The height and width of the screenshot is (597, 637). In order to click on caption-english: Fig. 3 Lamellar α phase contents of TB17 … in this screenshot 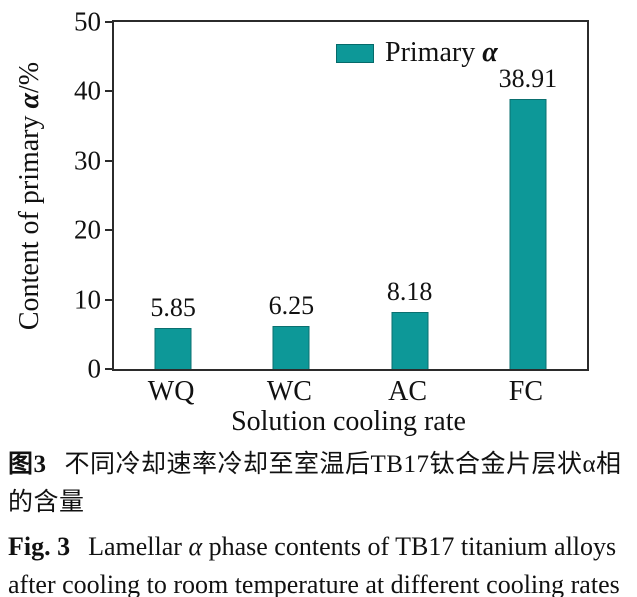, I will do `click(317, 562)`.